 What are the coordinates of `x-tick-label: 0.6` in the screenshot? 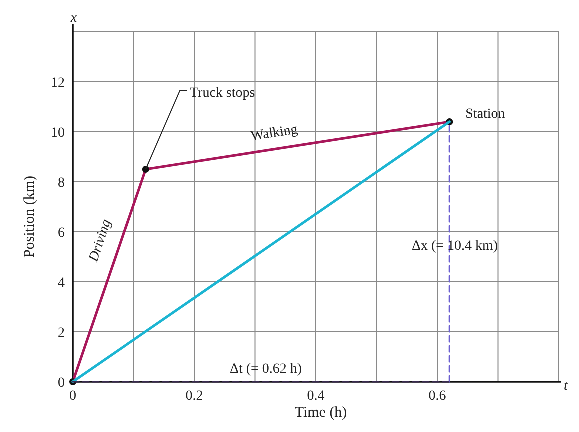 It's located at (437, 396).